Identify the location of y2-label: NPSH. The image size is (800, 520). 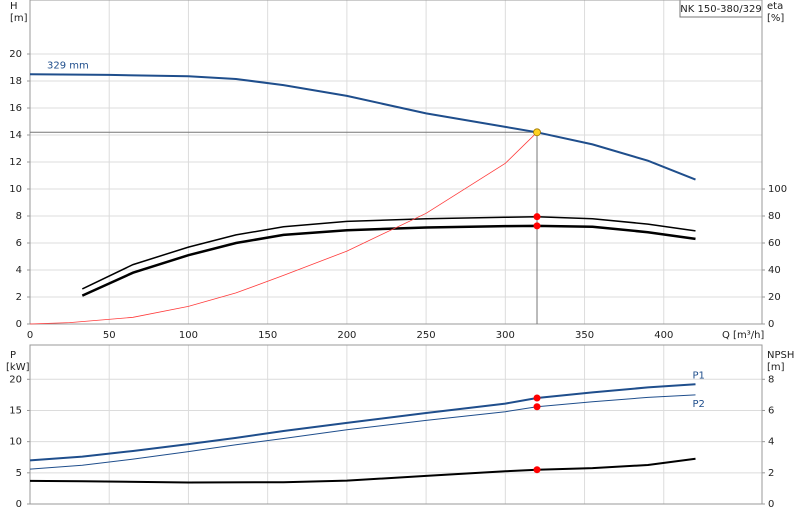
(780, 355).